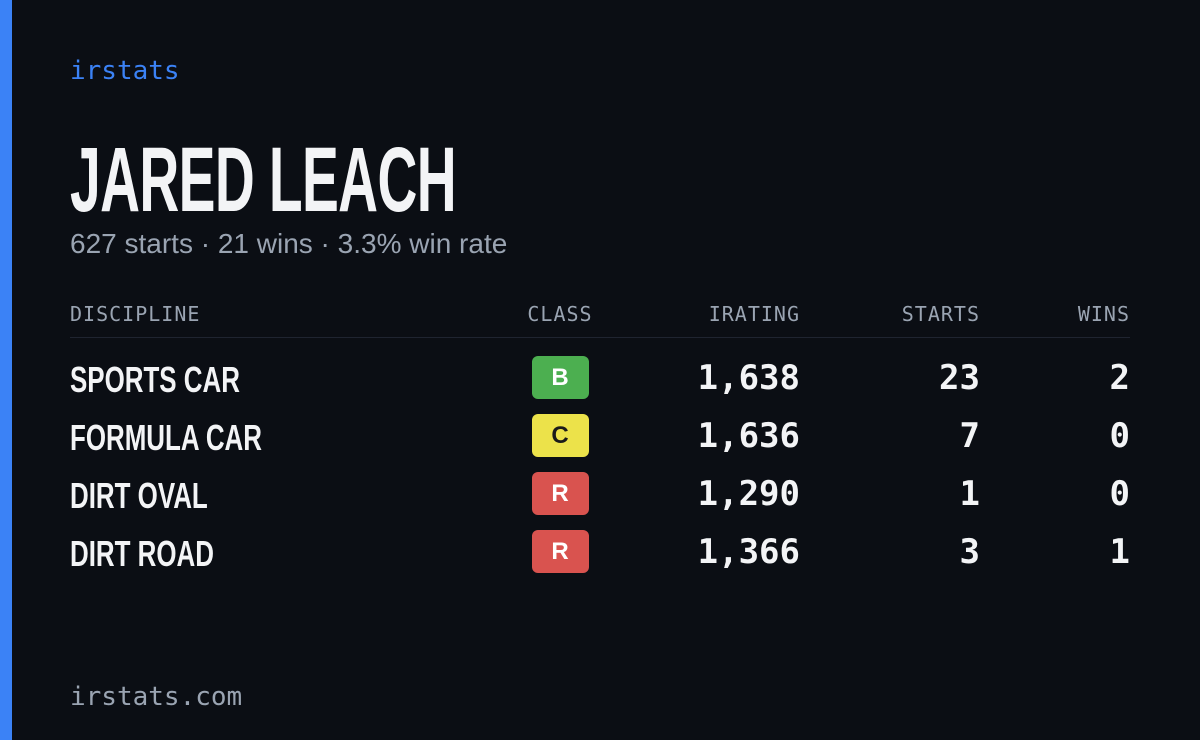 The height and width of the screenshot is (740, 1200). What do you see at coordinates (289, 243) in the screenshot?
I see `summary: 627 starts · 21 wins · 3.3% win rate` at bounding box center [289, 243].